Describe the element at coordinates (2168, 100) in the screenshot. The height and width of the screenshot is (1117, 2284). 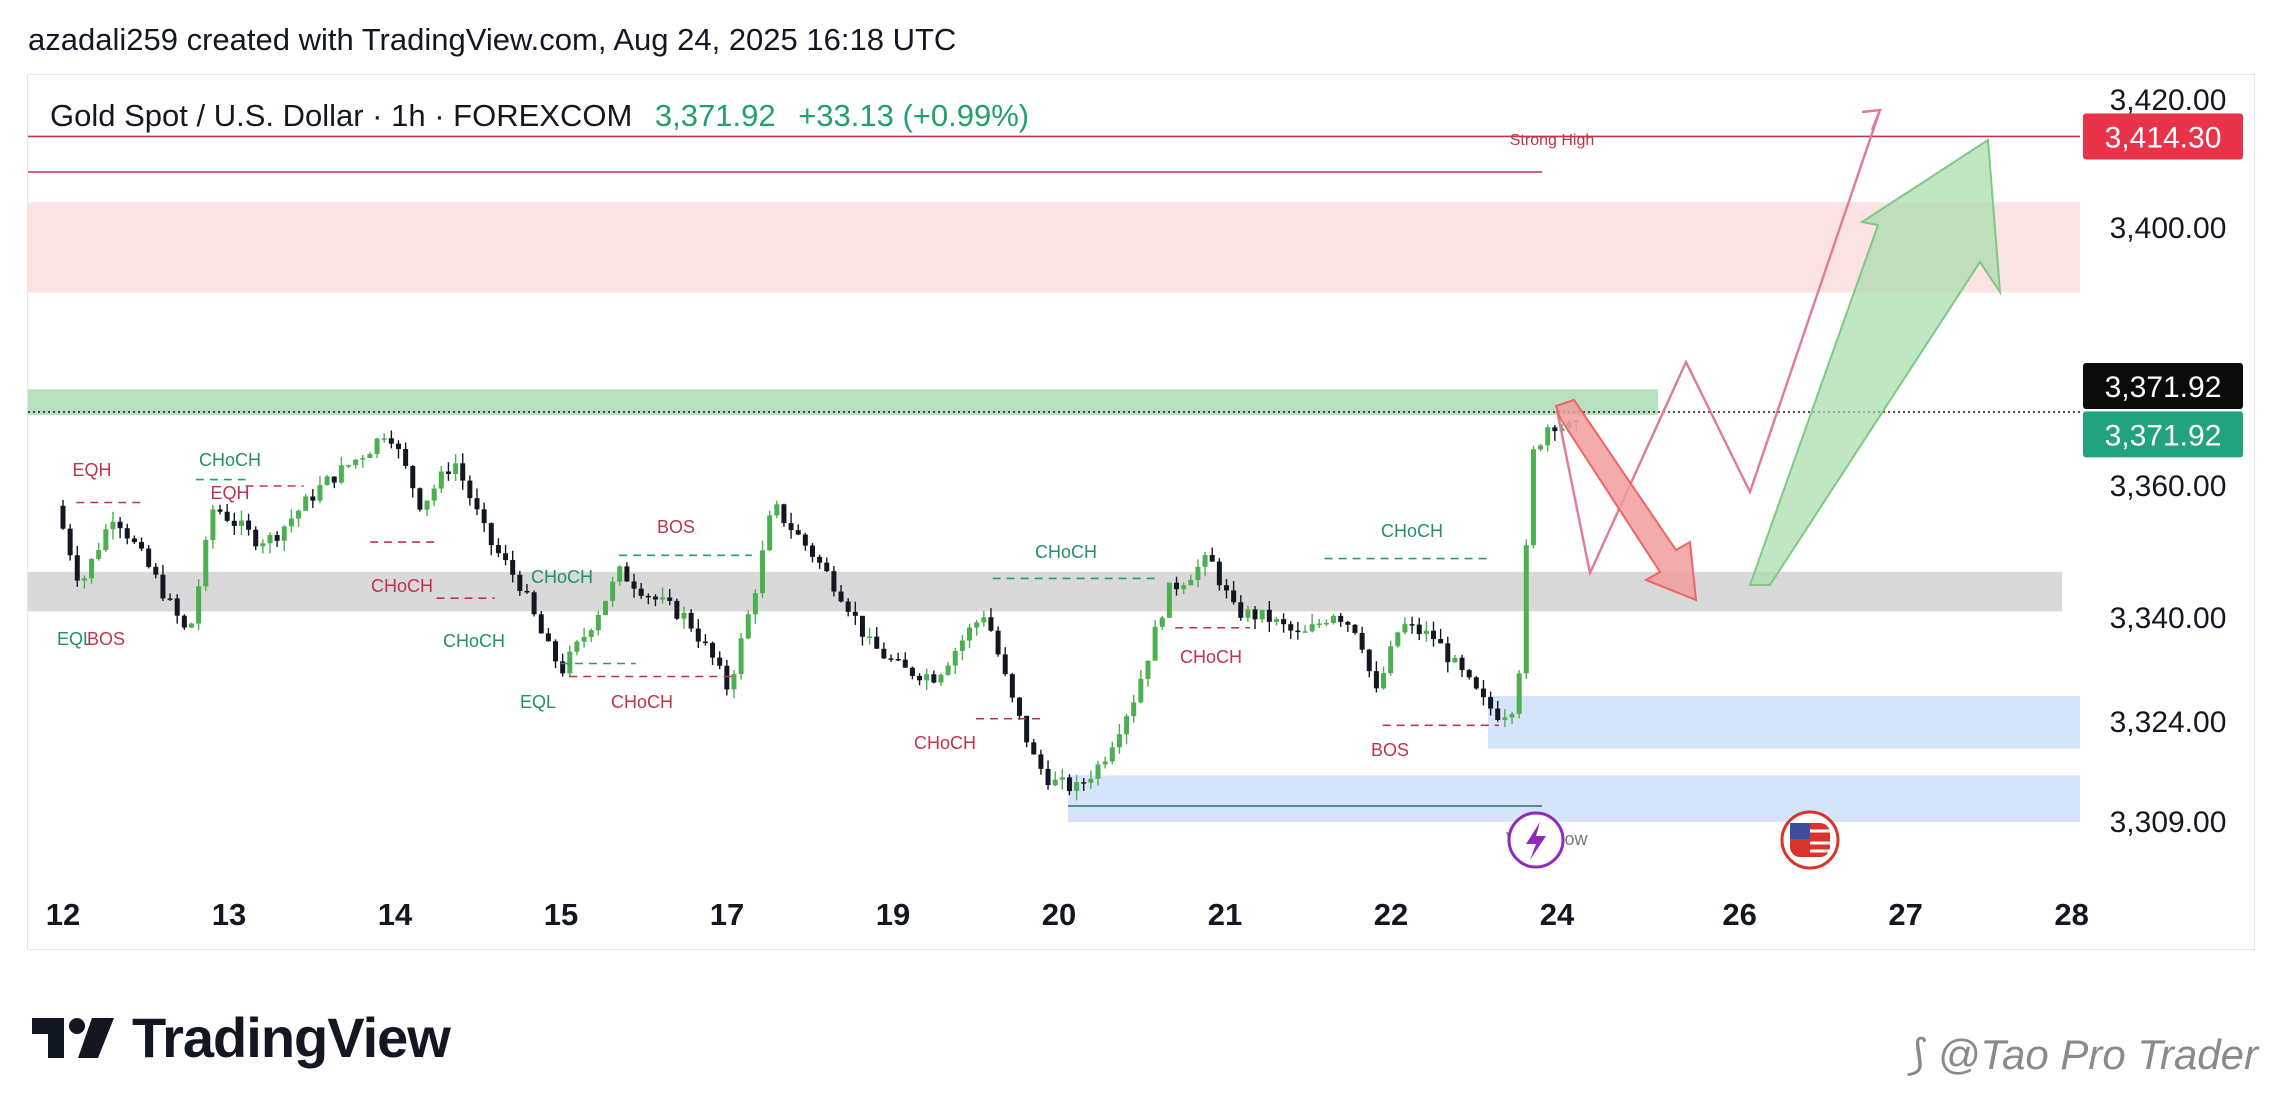
I see `y-tick-label: 3,420.00` at that location.